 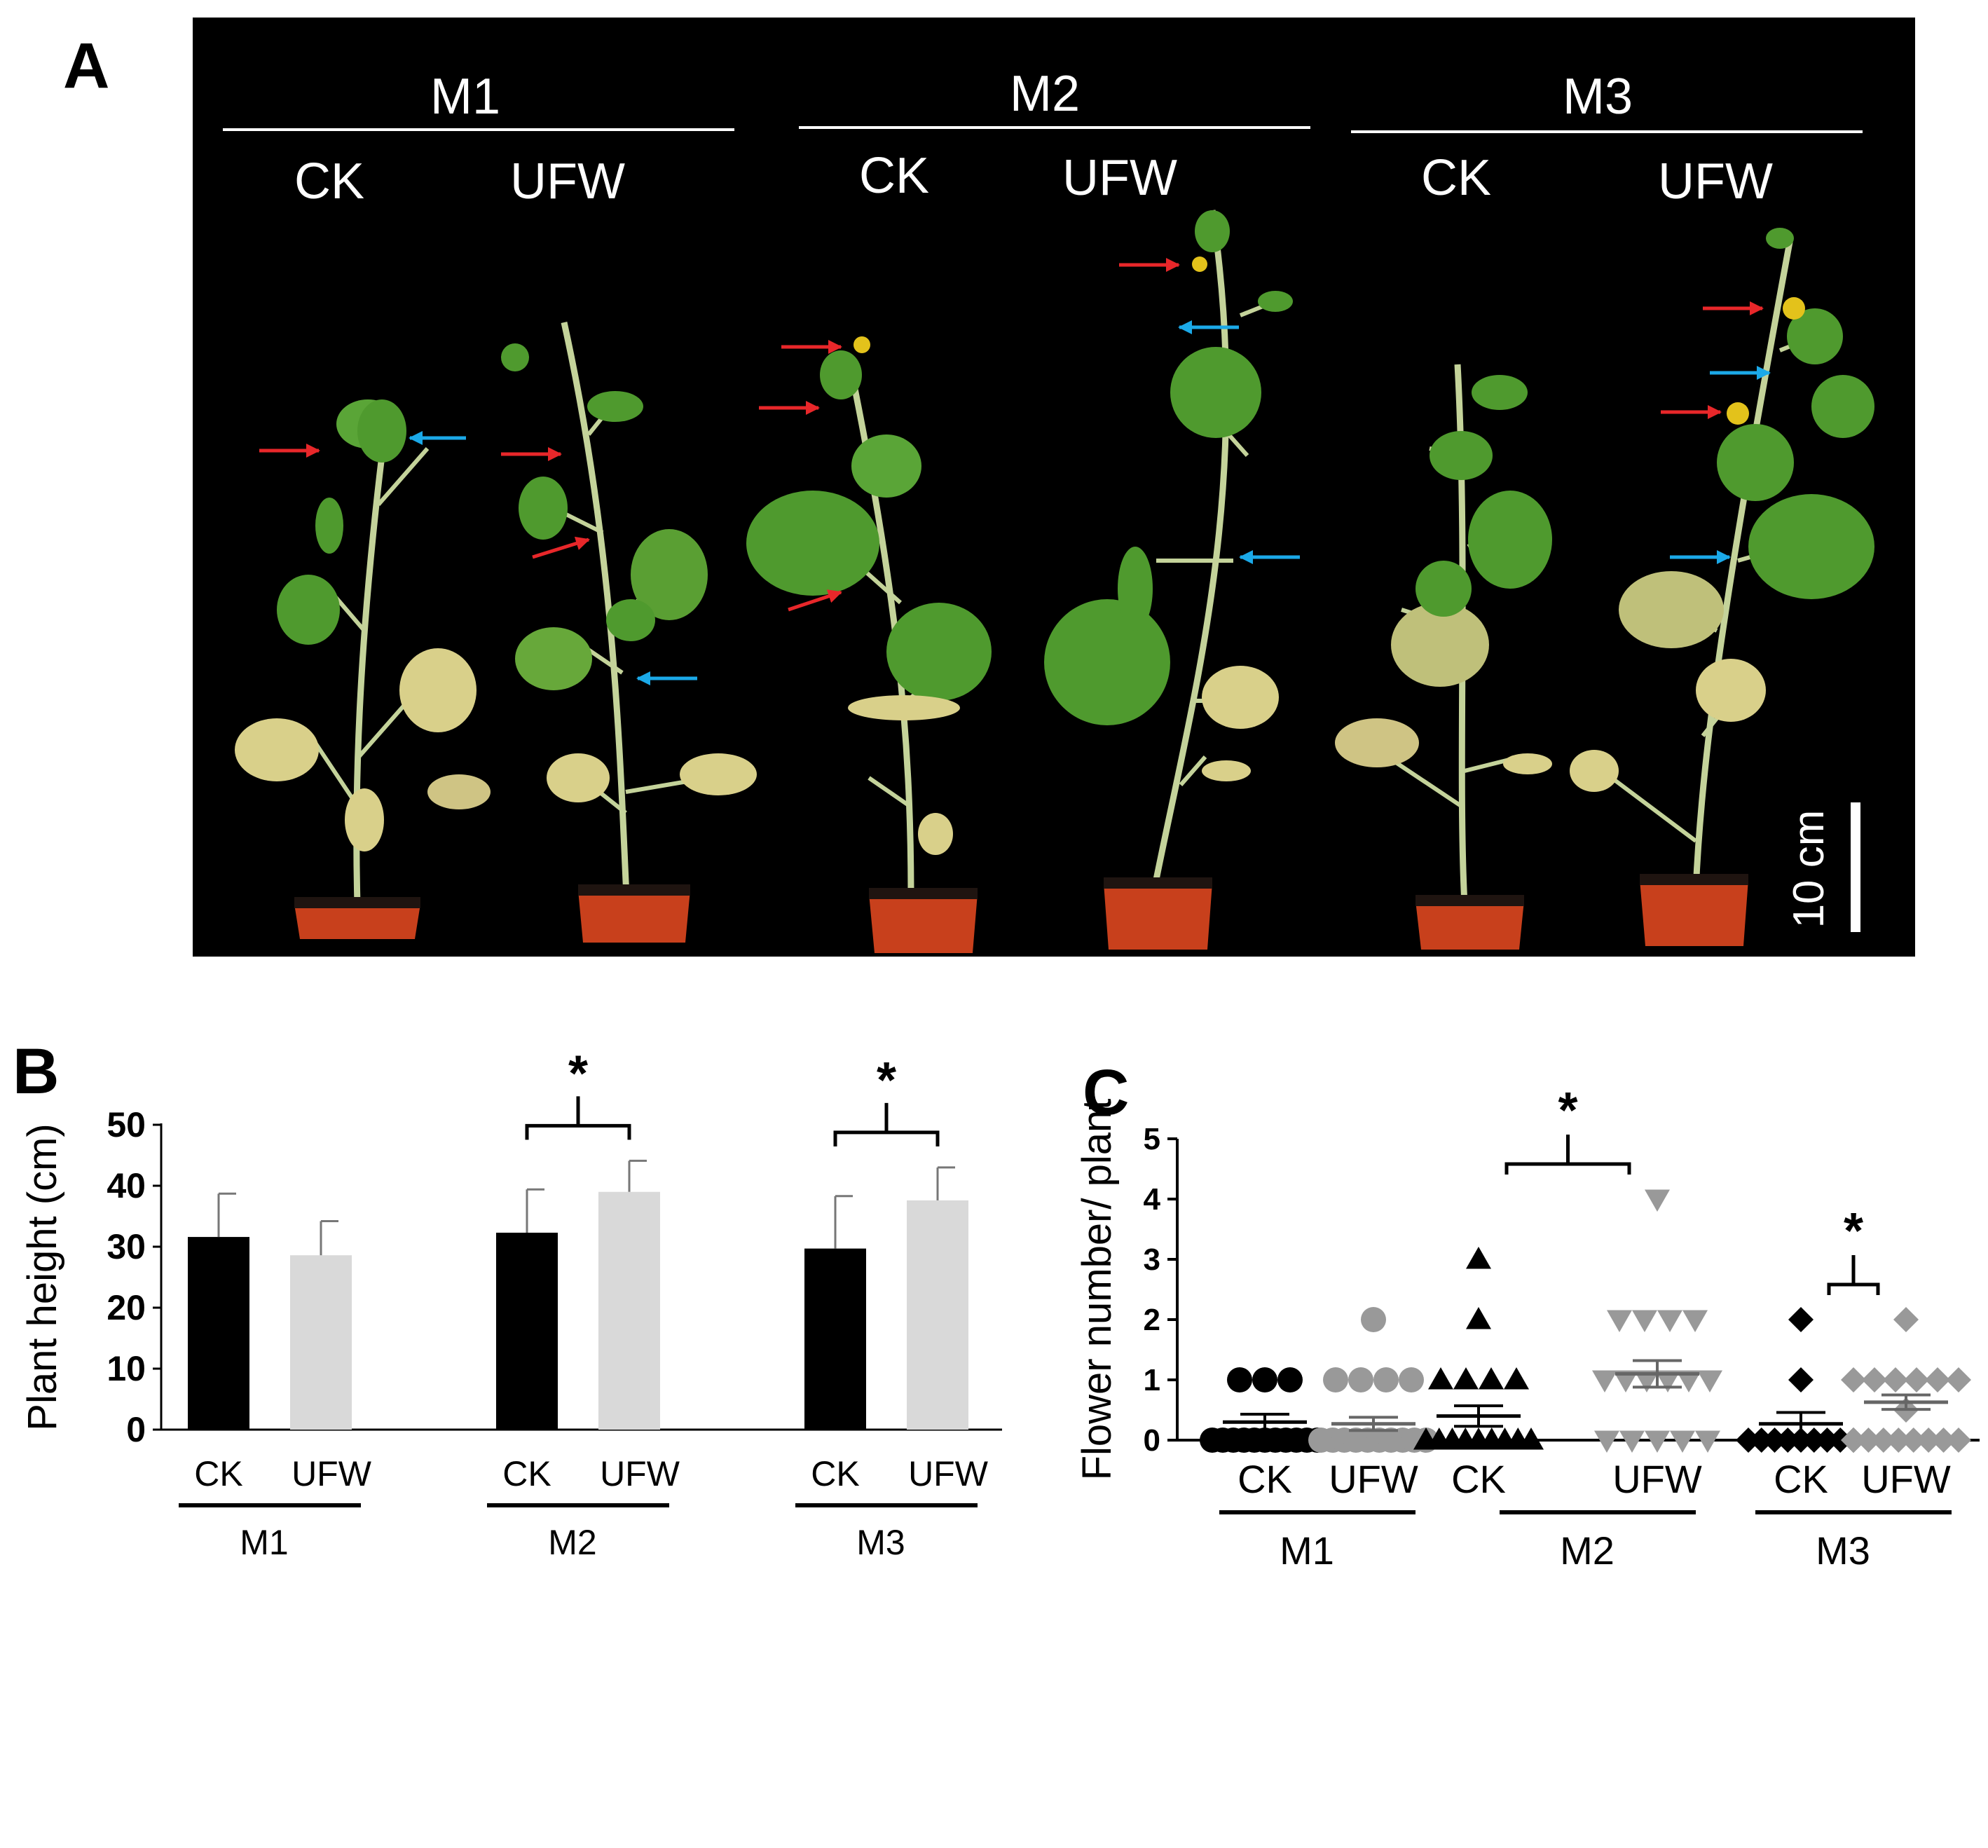 What do you see at coordinates (126, 1307) in the screenshot?
I see `y-tick-label: 20` at bounding box center [126, 1307].